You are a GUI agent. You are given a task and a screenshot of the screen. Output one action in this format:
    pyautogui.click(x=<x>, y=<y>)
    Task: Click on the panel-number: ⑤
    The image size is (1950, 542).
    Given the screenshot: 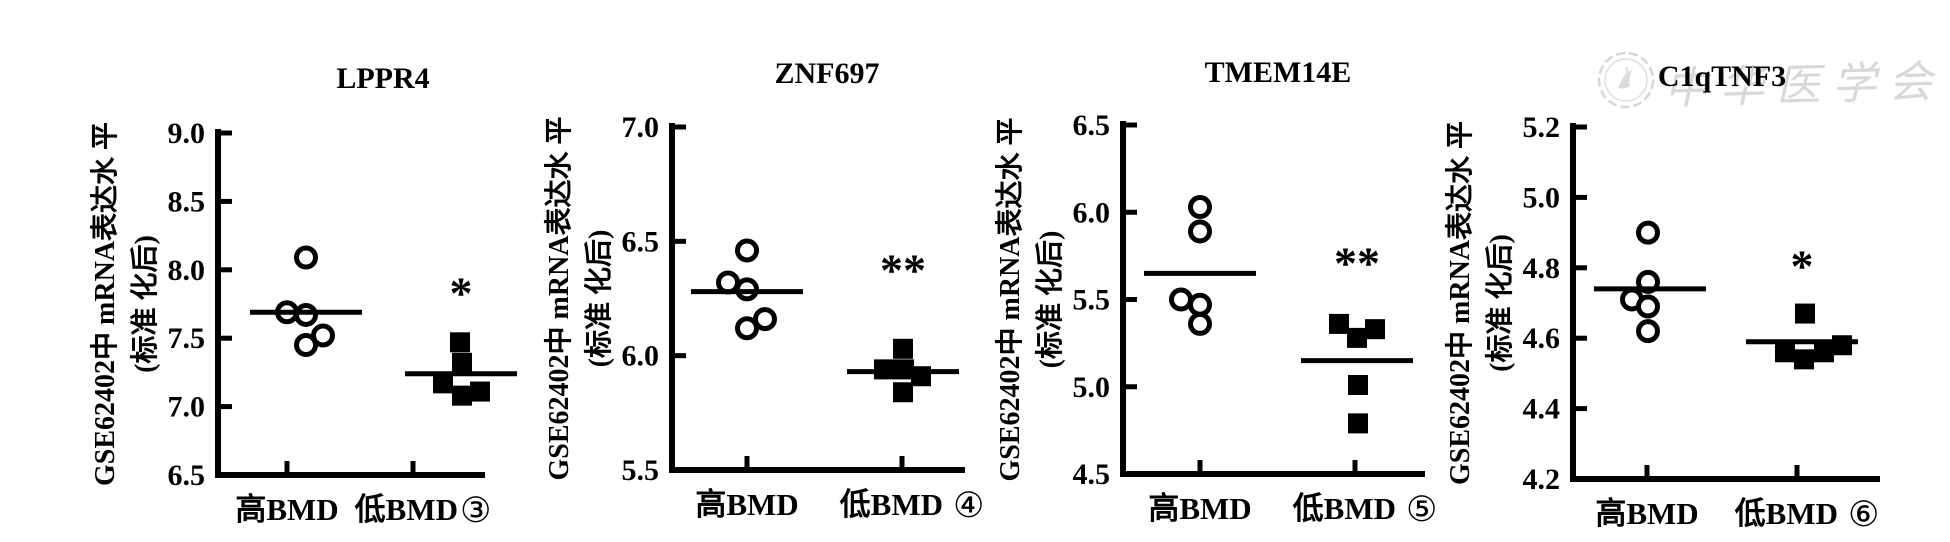 What is the action you would take?
    pyautogui.click(x=1421, y=510)
    